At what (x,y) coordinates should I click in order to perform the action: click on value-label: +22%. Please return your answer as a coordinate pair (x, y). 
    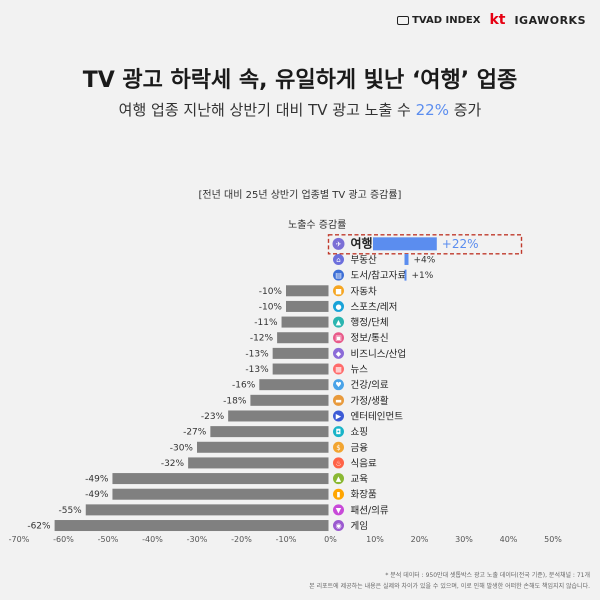
    Looking at the image, I should click on (460, 244).